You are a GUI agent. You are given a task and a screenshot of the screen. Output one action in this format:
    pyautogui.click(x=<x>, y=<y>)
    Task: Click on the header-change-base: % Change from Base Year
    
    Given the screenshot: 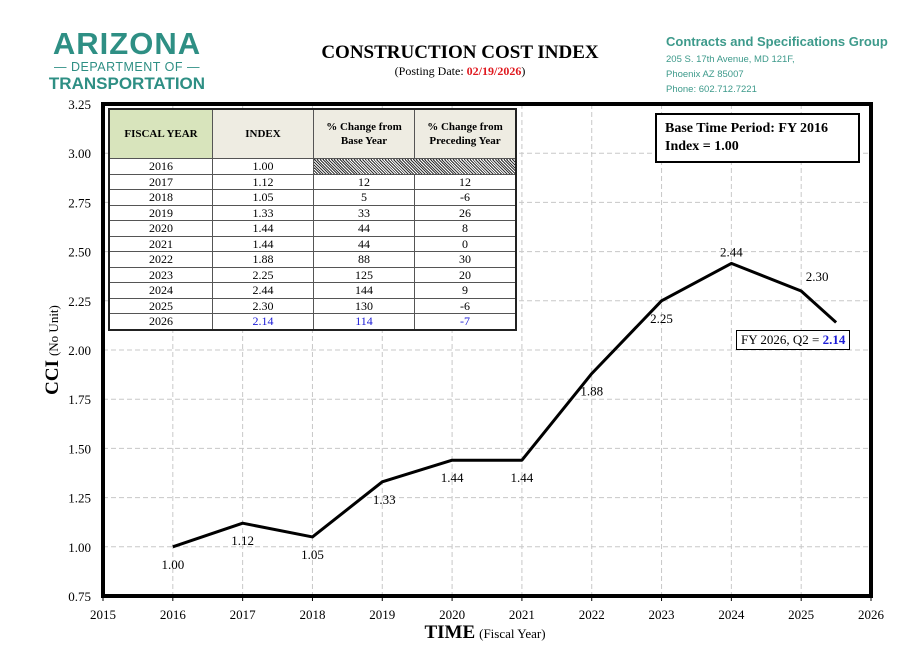 What is the action you would take?
    pyautogui.click(x=364, y=133)
    